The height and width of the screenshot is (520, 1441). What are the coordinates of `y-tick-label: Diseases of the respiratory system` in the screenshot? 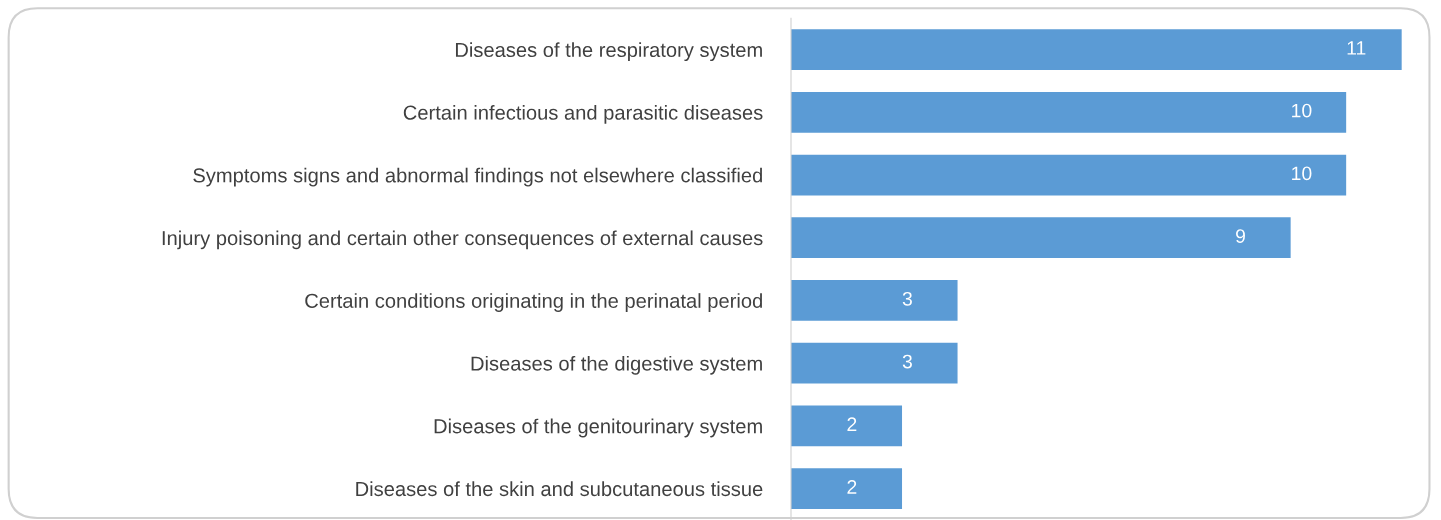 It's located at (608, 52).